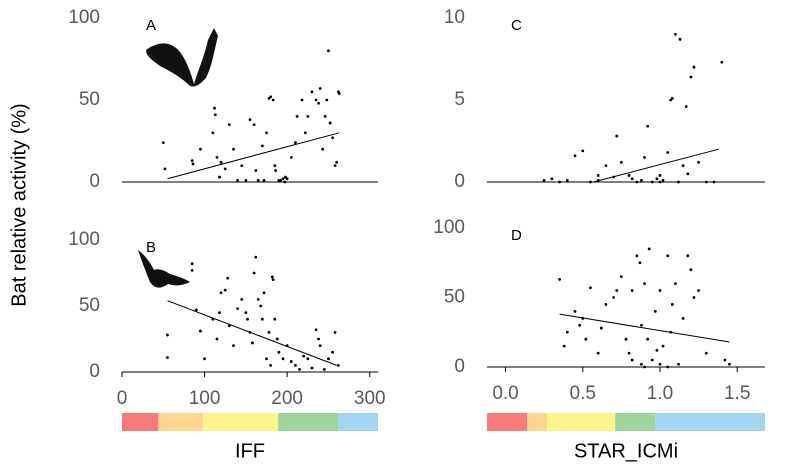 This screenshot has width=790, height=469. Describe the element at coordinates (454, 17) in the screenshot. I see `y-tick-label: 10` at that location.